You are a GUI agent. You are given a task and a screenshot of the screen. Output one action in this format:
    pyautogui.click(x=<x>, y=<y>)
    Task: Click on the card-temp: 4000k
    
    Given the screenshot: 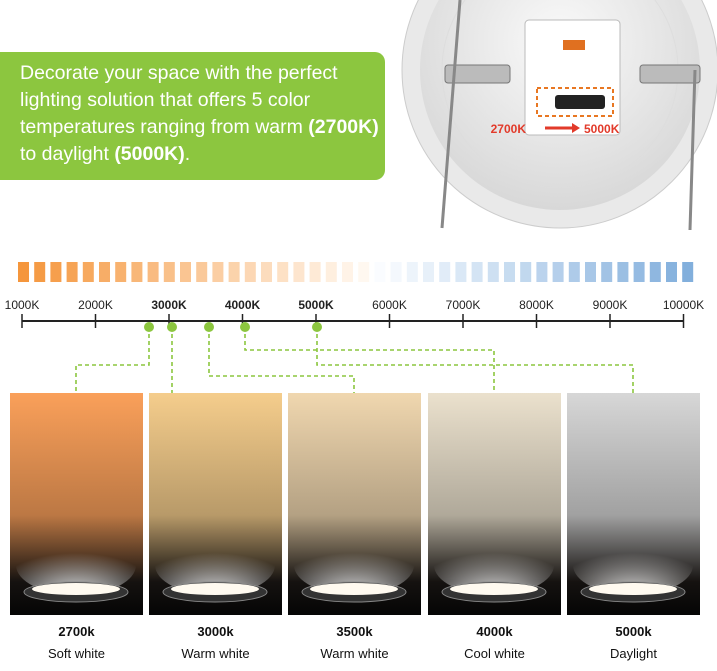 What is the action you would take?
    pyautogui.click(x=494, y=631)
    